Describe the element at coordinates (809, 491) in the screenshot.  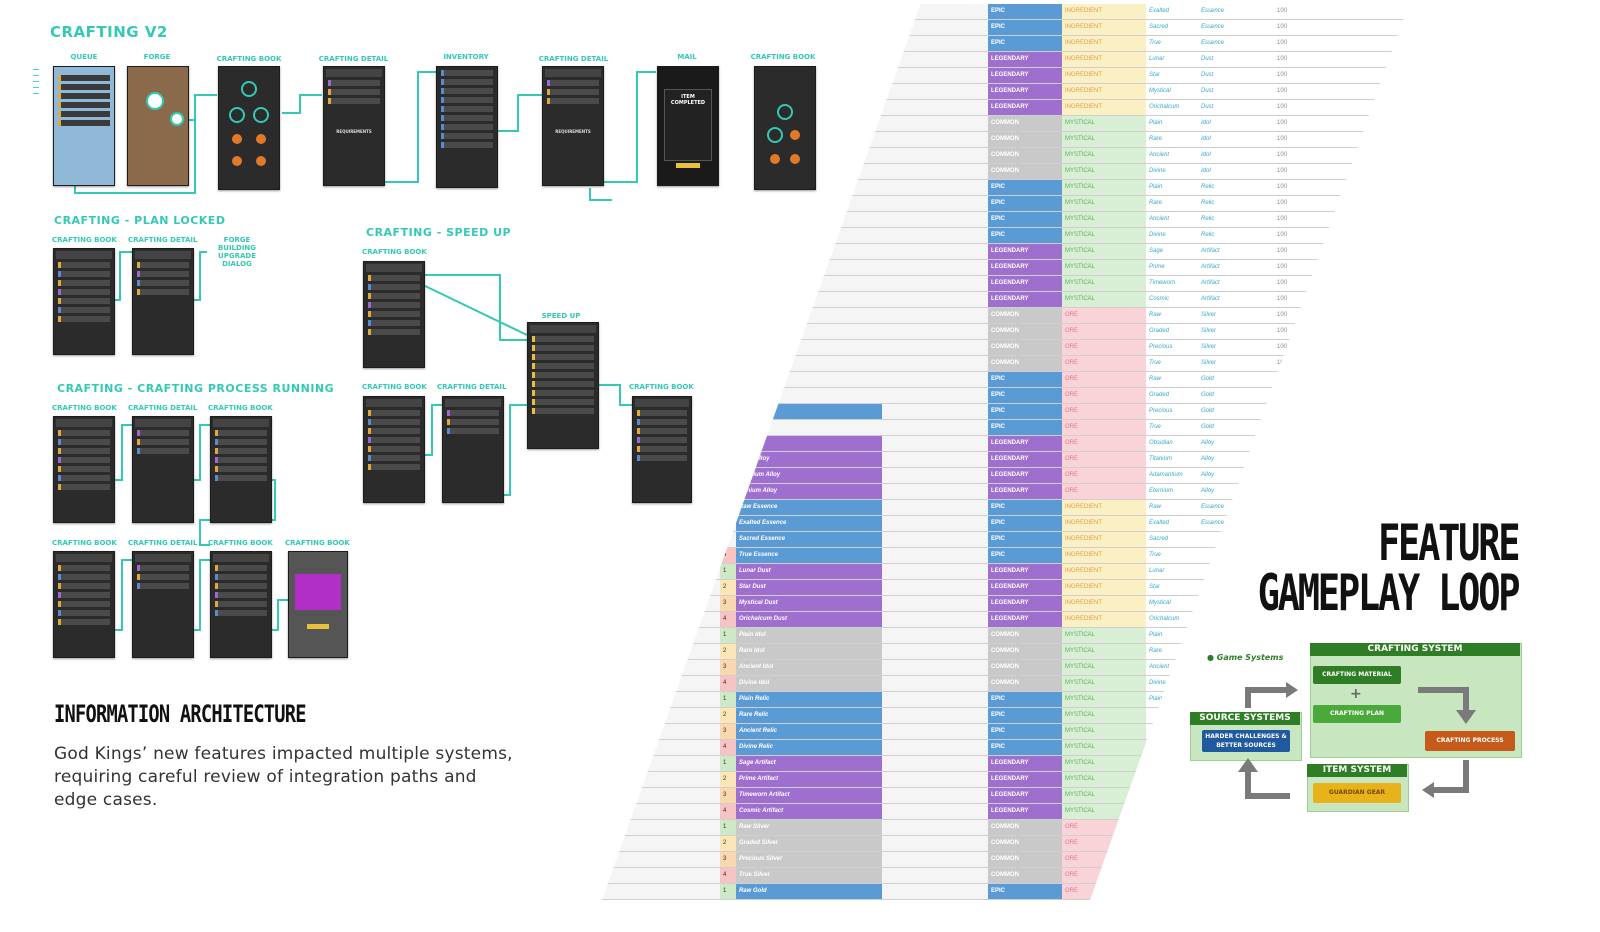
I see `cell-name: ternium Alloy` at that location.